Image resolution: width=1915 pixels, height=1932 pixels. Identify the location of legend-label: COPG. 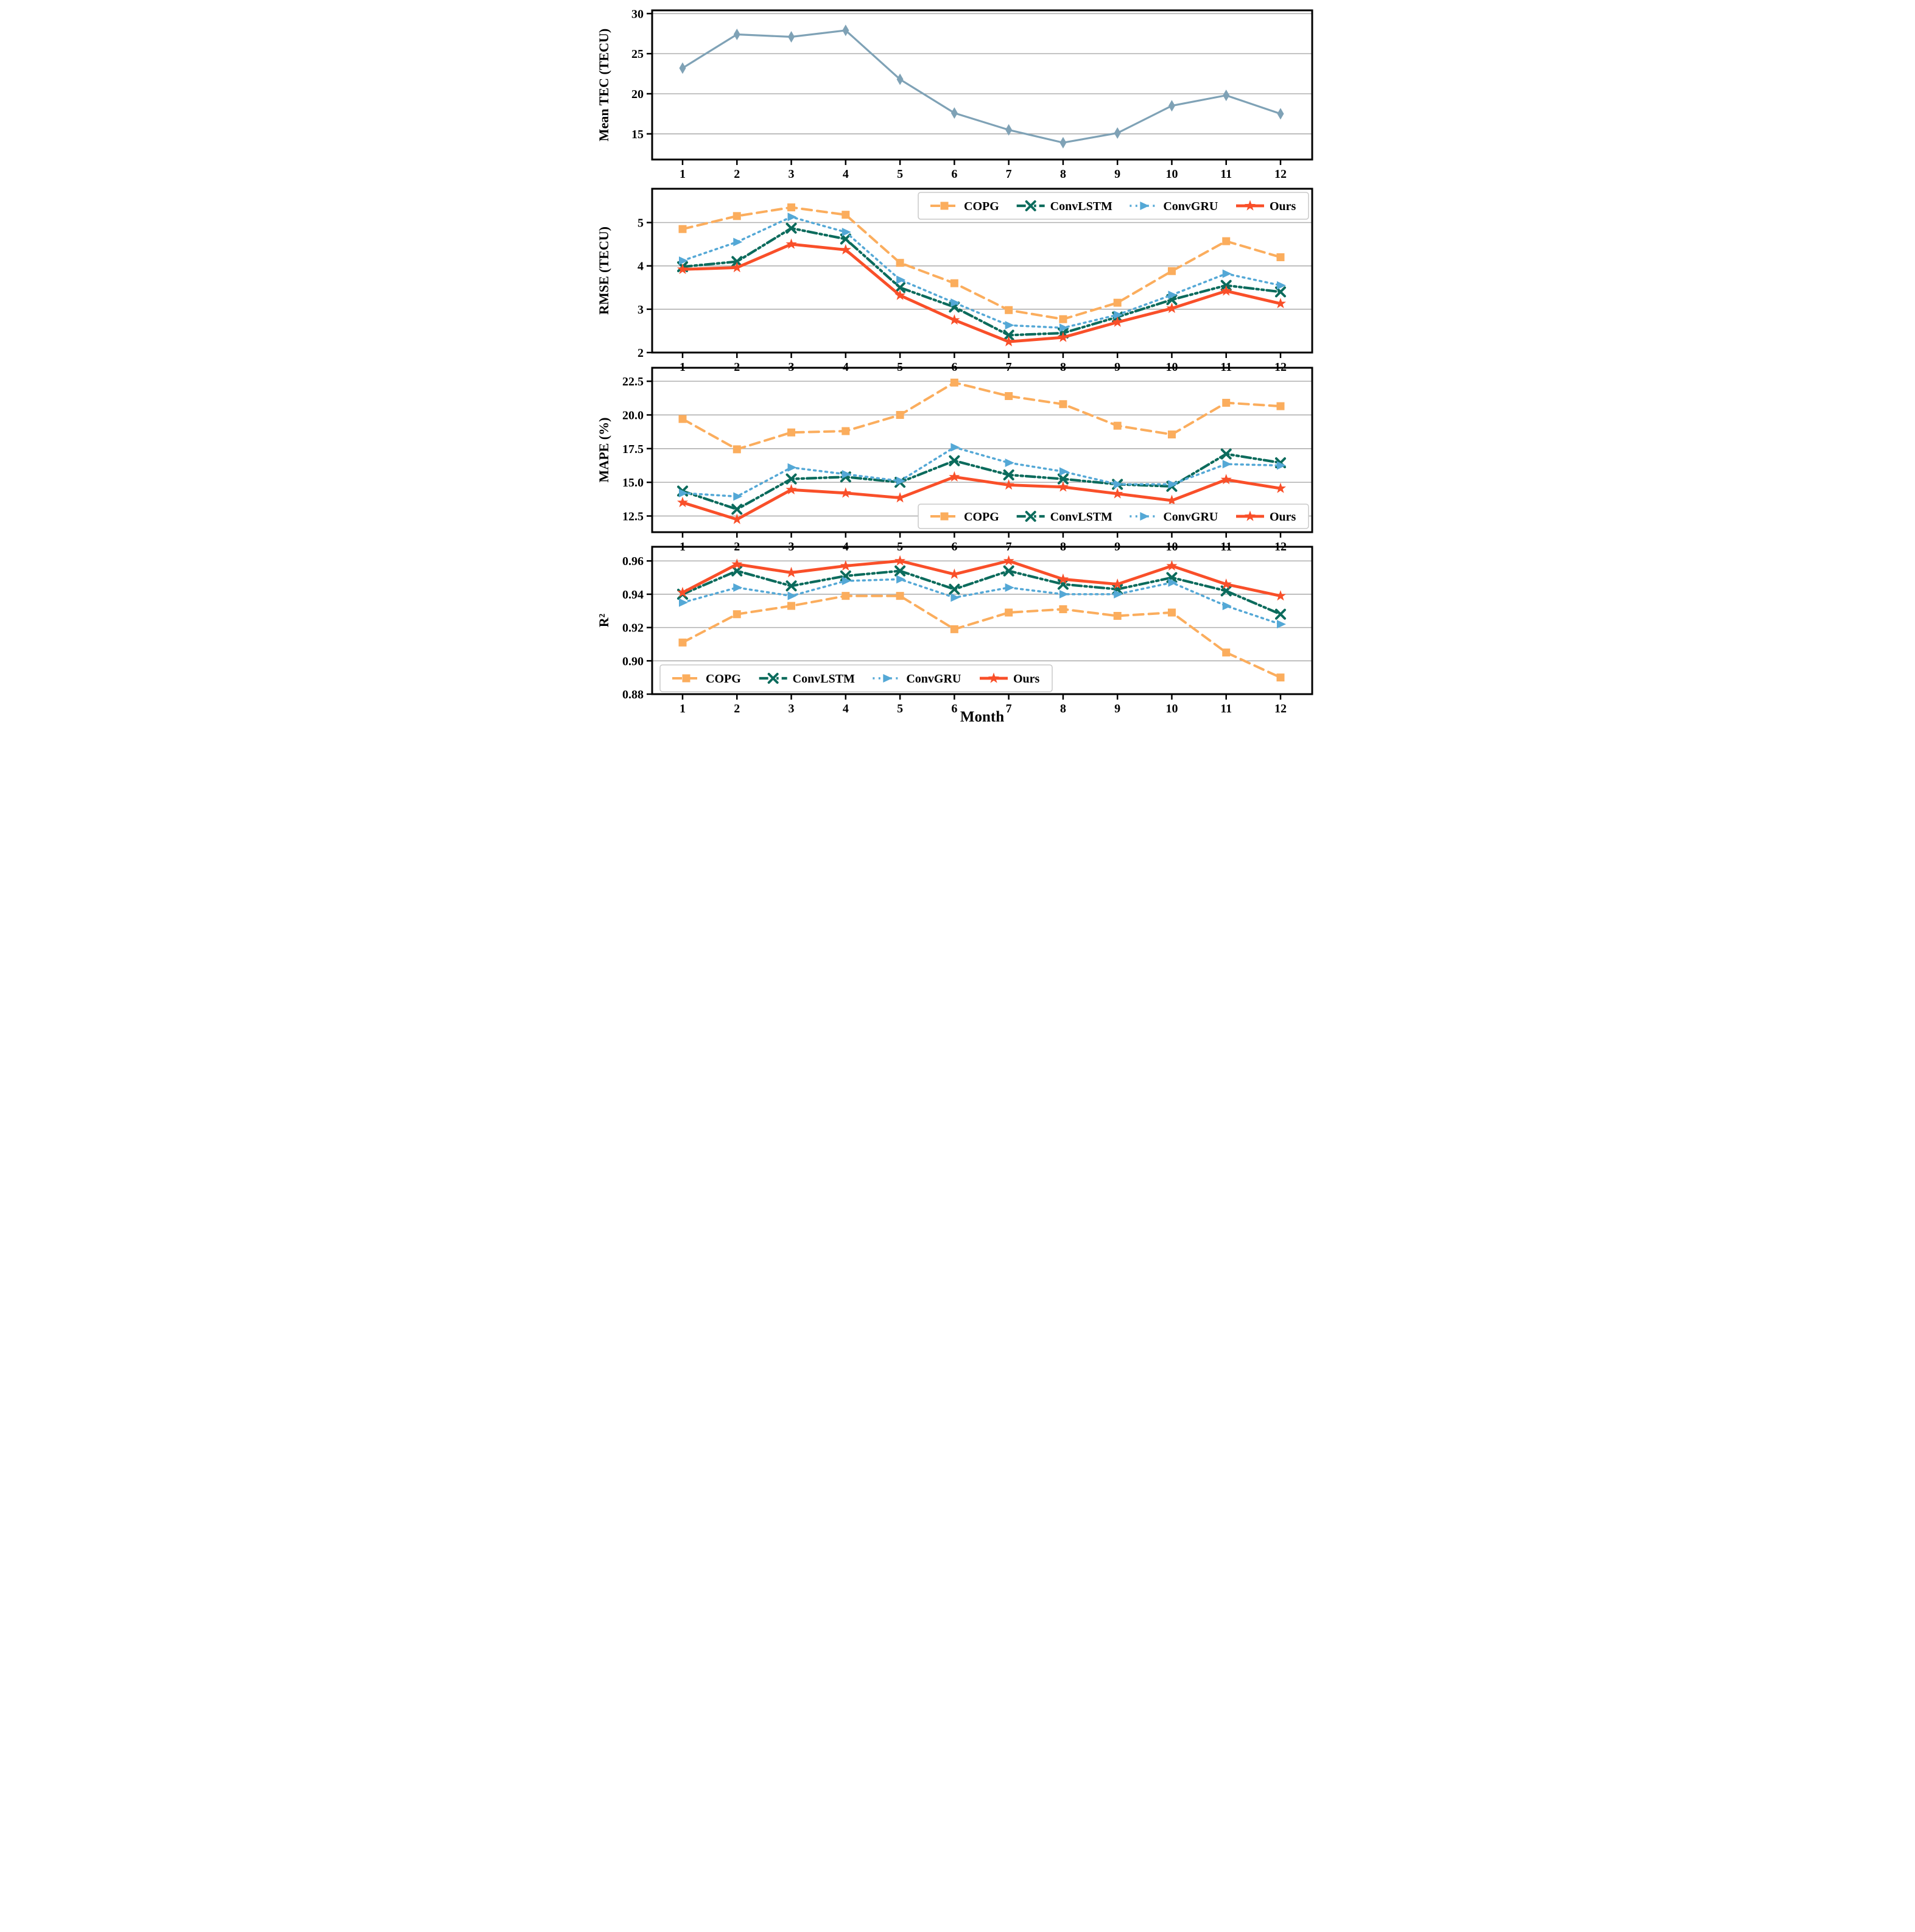
(981, 517).